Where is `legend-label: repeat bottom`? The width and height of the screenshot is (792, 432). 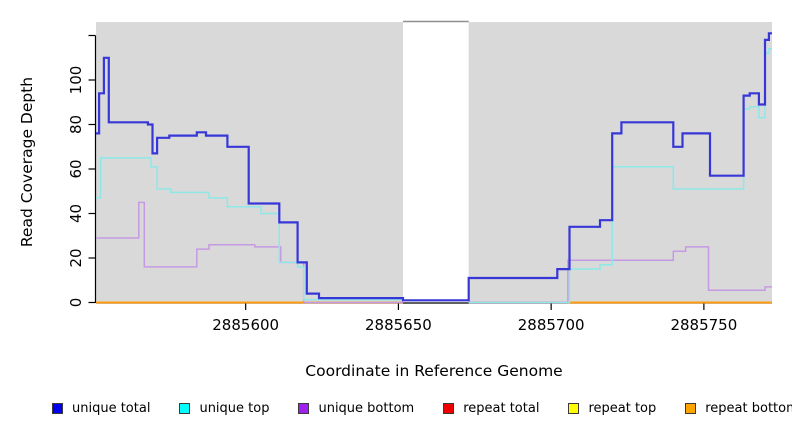
legend-label: repeat bottom is located at coordinates (748, 408).